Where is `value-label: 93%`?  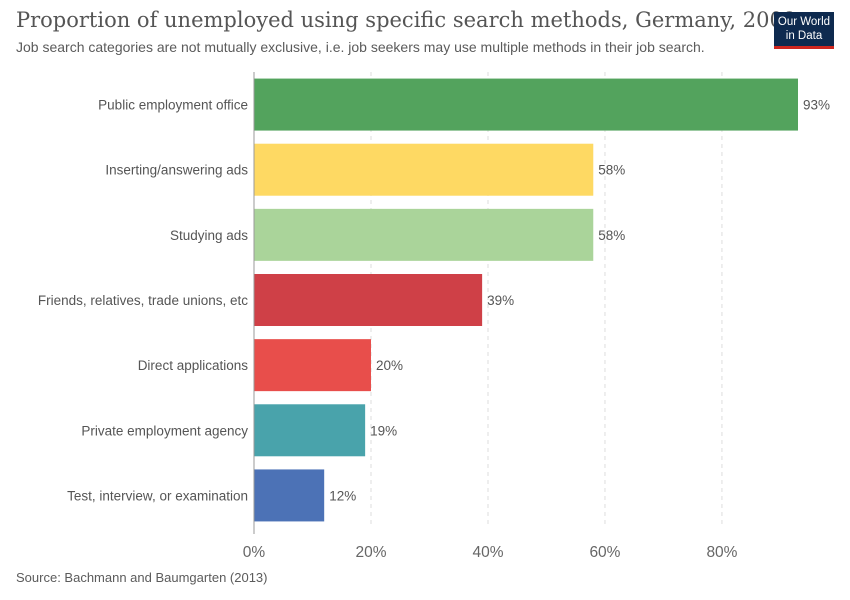
value-label: 93% is located at coordinates (816, 105).